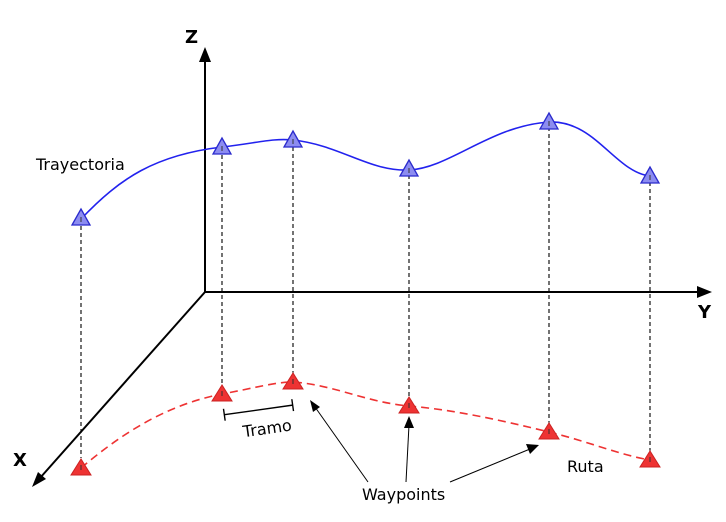  Describe the element at coordinates (424, 441) in the screenshot. I see `waypoints-pointers` at that location.